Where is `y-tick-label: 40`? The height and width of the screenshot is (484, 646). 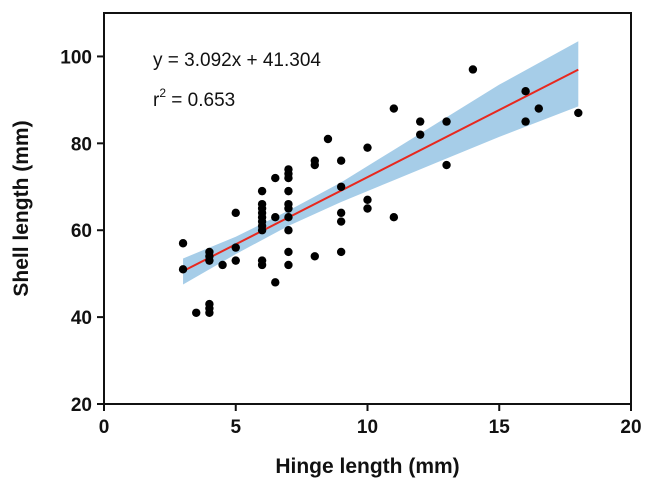 y-tick-label: 40 is located at coordinates (81, 318).